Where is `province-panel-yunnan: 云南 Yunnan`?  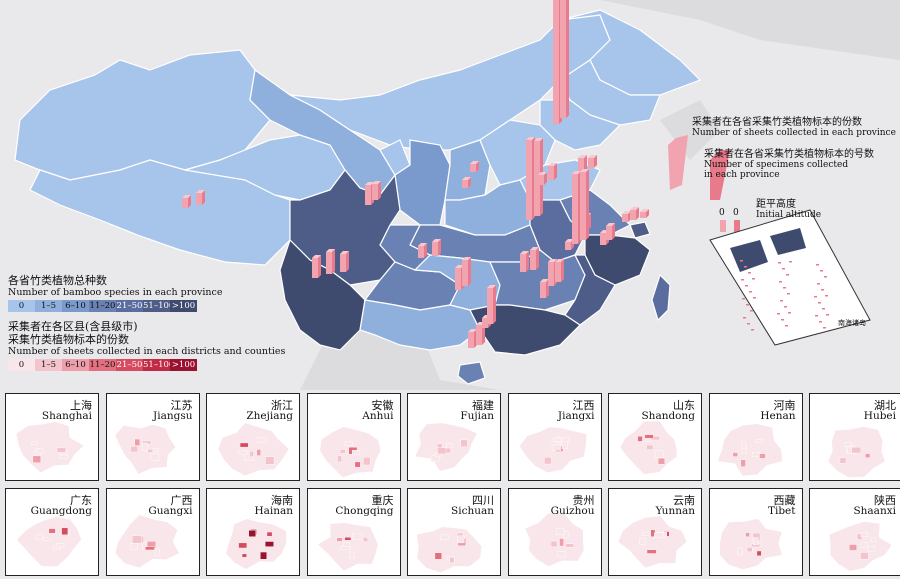
province-panel-yunnan: 云南 Yunnan is located at coordinates (655, 532).